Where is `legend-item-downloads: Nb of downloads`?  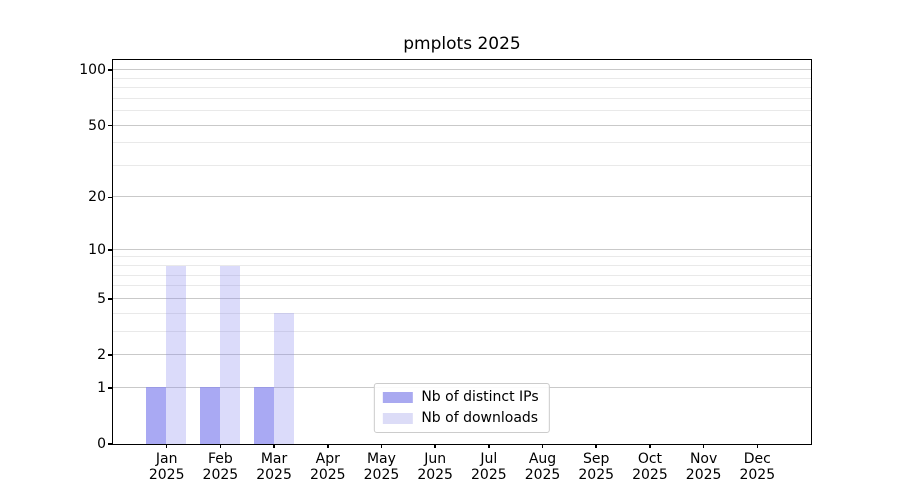 legend-item-downloads: Nb of downloads is located at coordinates (460, 418).